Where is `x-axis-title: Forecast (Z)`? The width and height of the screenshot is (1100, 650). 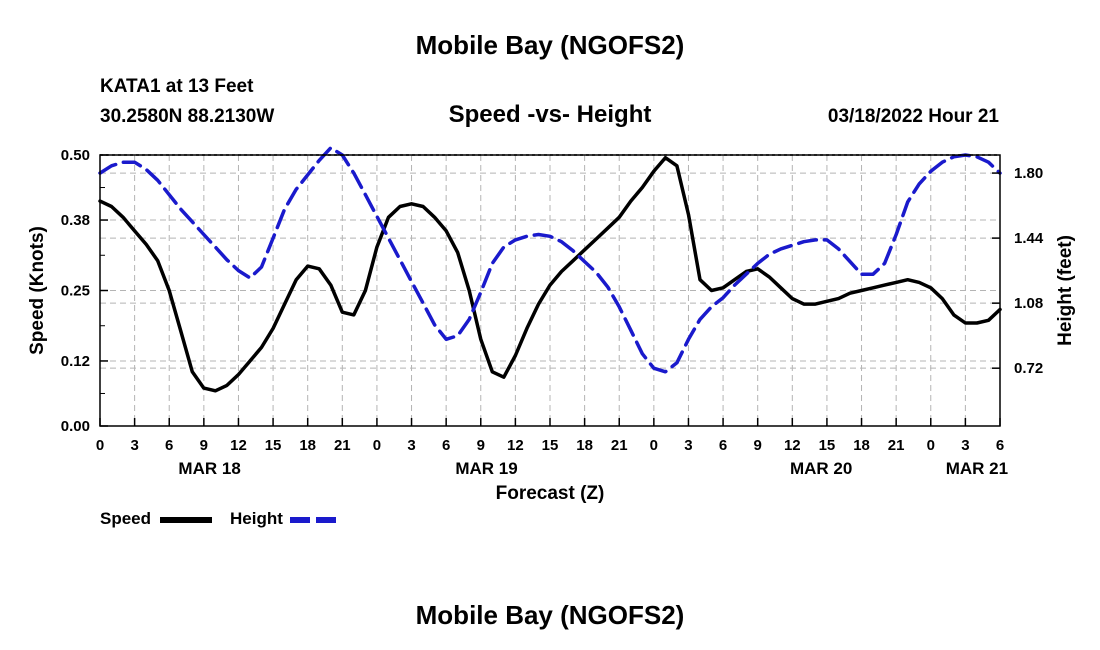 x-axis-title: Forecast (Z) is located at coordinates (550, 493).